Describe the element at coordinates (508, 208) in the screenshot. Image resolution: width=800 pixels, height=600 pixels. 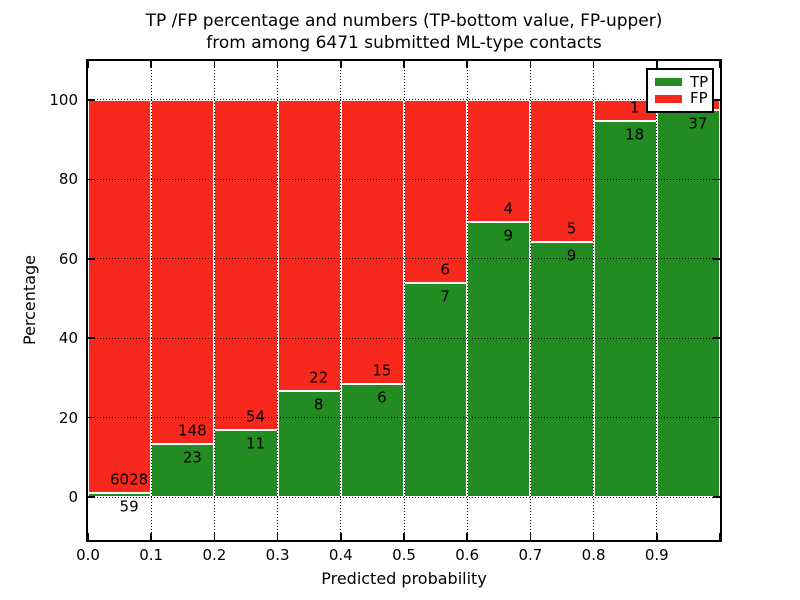
I see `fp-count-annotation: 4` at that location.